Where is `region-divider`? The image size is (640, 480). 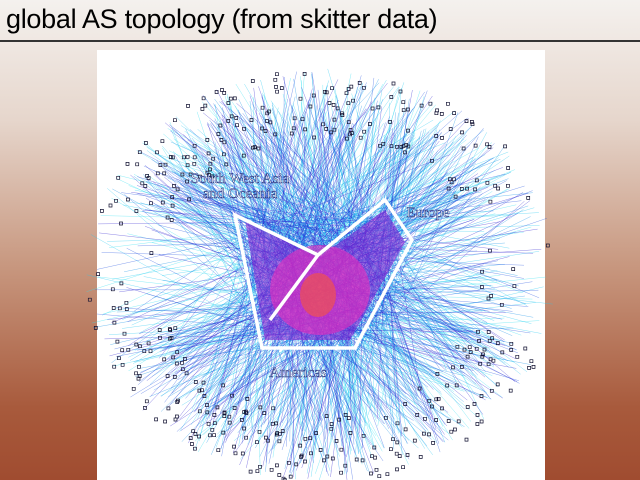
region-divider is located at coordinates (294, 287).